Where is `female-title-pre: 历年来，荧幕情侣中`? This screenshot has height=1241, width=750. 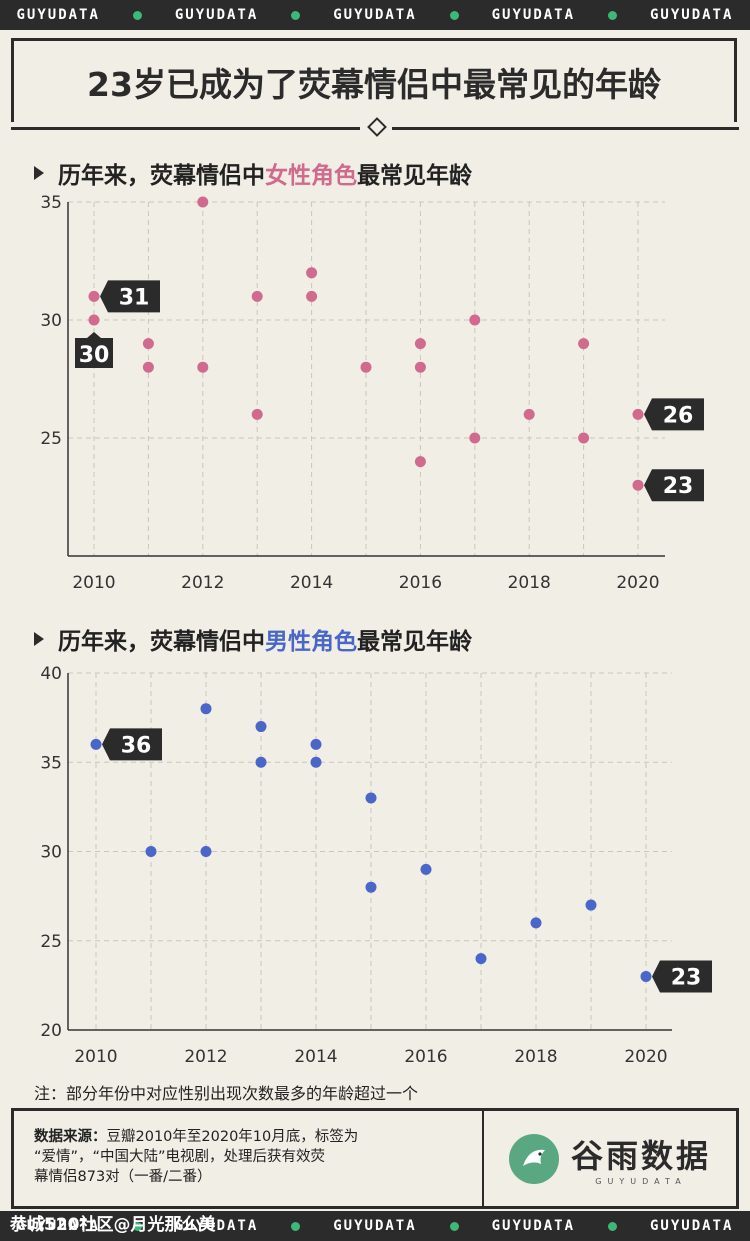
female-title-pre: 历年来，荧幕情侣中 is located at coordinates (161, 176).